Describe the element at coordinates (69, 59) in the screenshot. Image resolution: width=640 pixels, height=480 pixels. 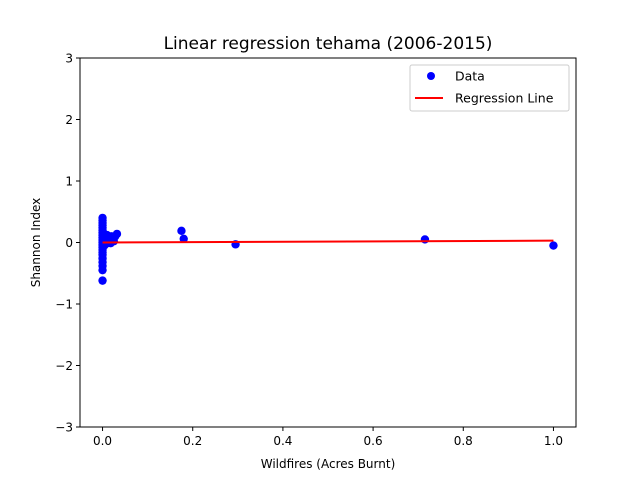
I see `y-tick-label: 3` at that location.